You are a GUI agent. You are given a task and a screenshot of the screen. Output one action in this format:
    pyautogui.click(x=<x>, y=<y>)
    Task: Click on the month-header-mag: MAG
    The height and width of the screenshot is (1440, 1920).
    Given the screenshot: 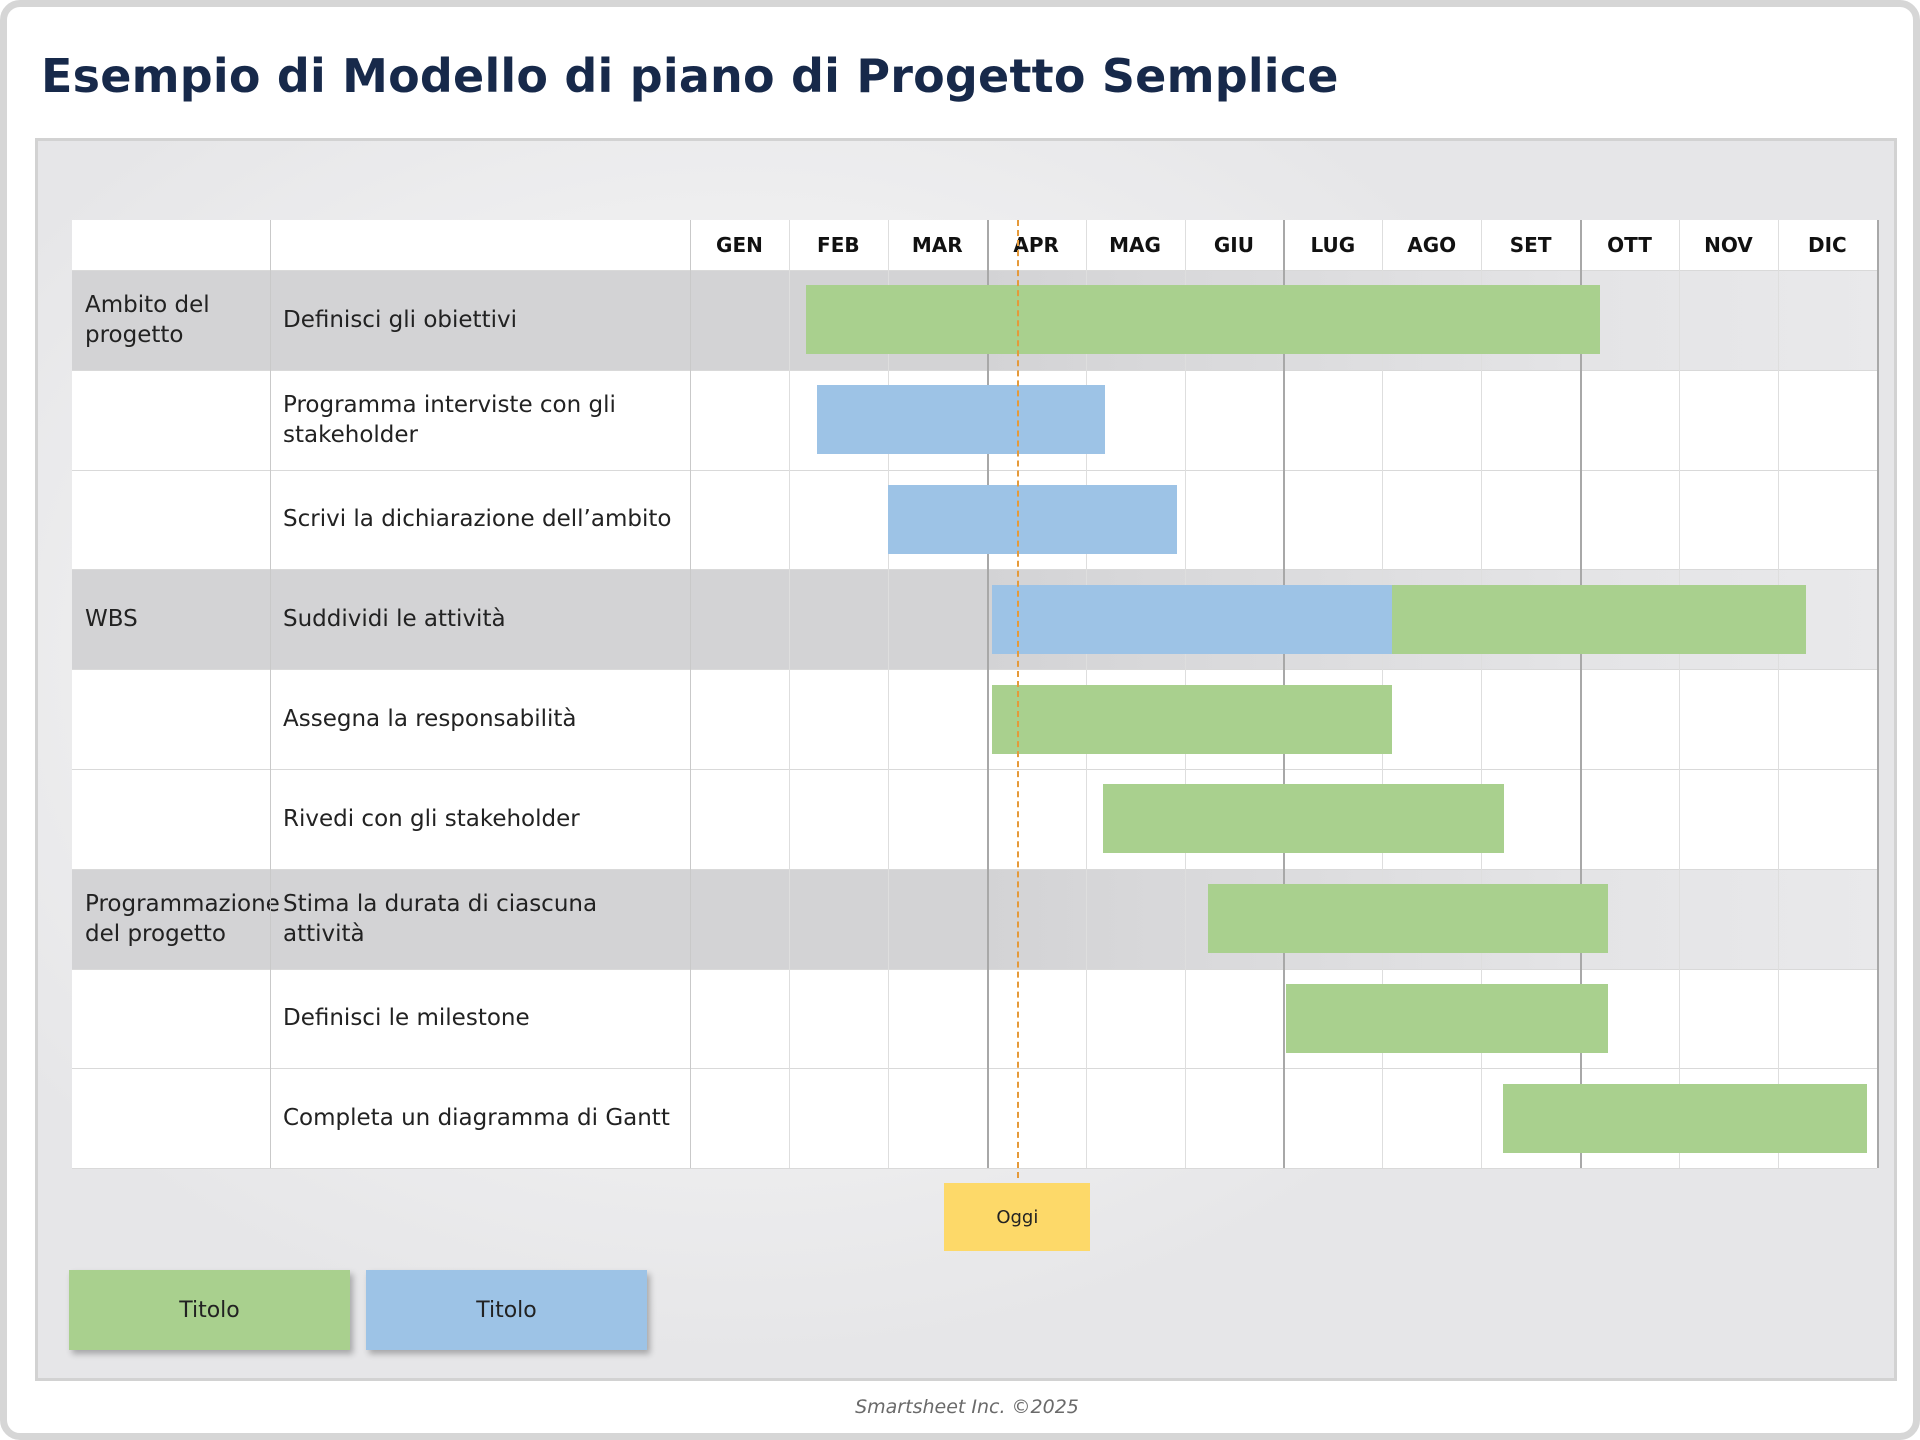 What is the action you would take?
    pyautogui.click(x=1135, y=245)
    